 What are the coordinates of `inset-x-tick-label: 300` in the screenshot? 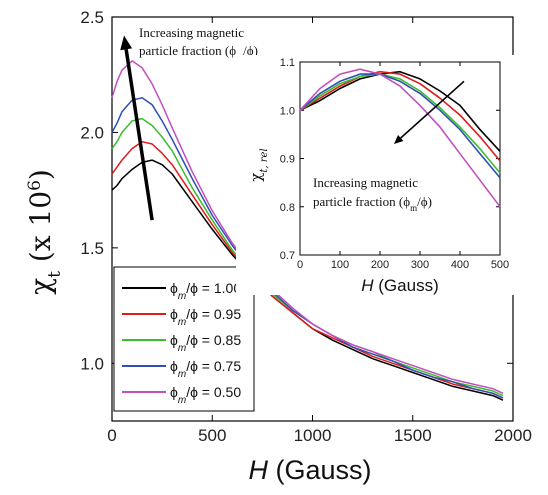 It's located at (420, 265).